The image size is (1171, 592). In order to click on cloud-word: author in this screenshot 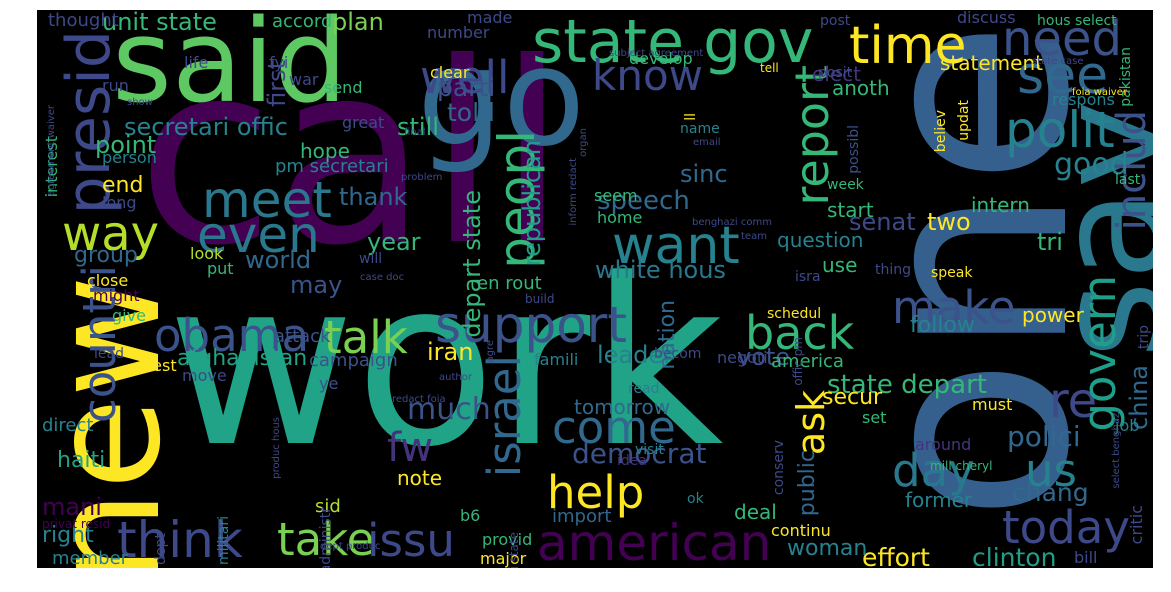, I will do `click(455, 377)`.